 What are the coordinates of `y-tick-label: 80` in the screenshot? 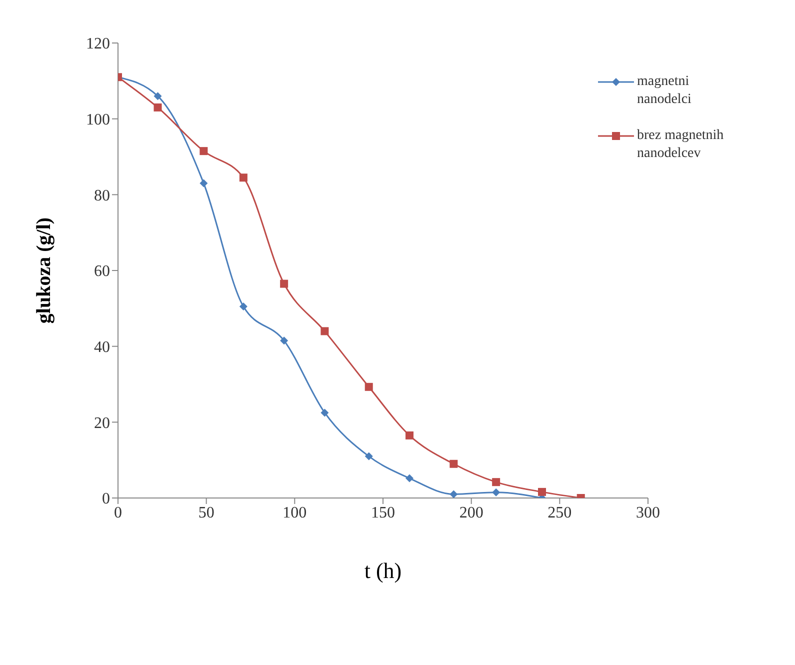 It's located at (102, 195).